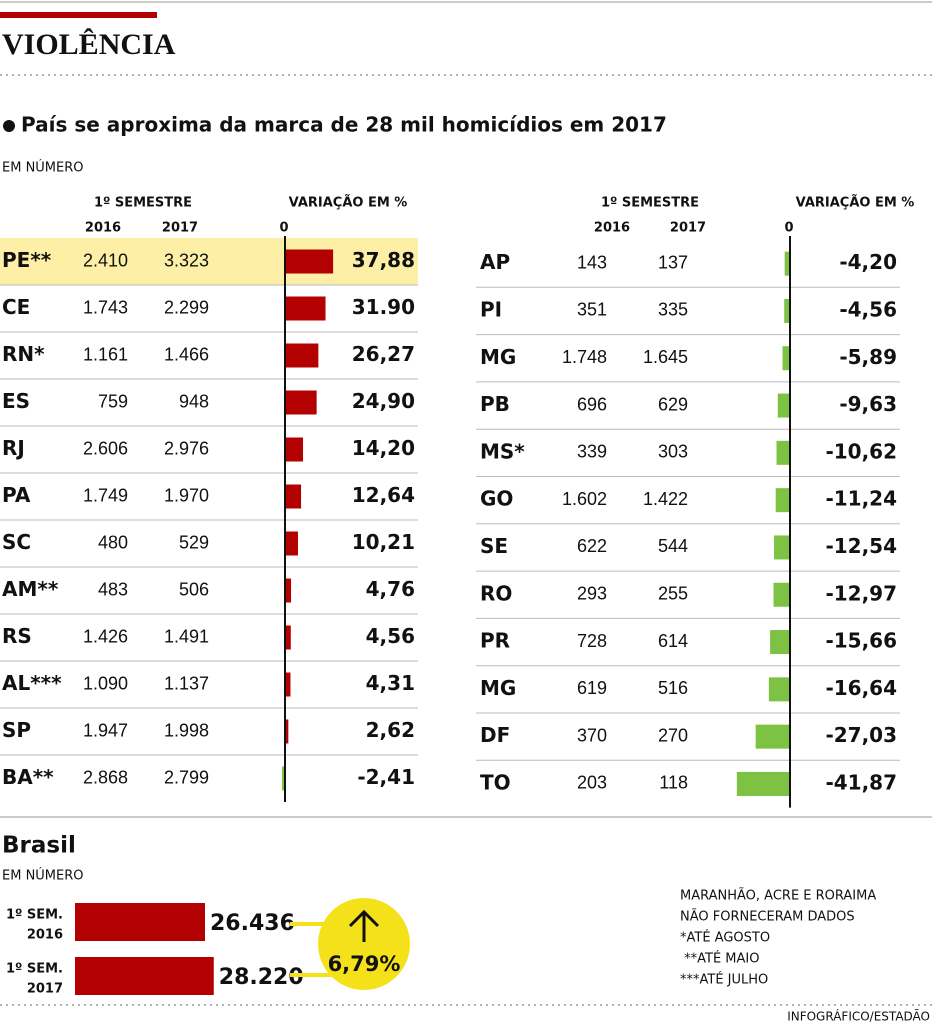  Describe the element at coordinates (495, 262) in the screenshot. I see `state: AP` at that location.